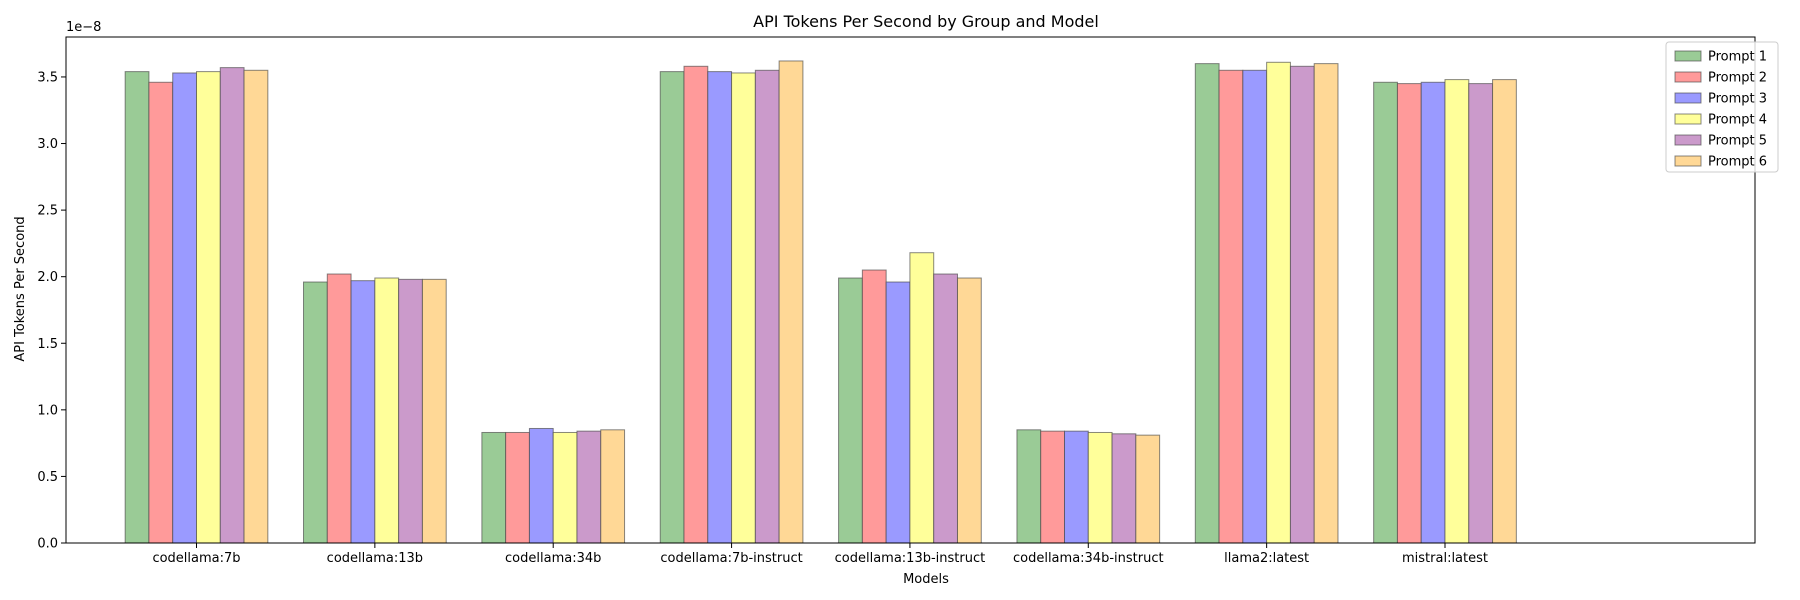  What do you see at coordinates (83, 27) in the screenshot?
I see `y-axis-offset-label: 1e−8` at bounding box center [83, 27].